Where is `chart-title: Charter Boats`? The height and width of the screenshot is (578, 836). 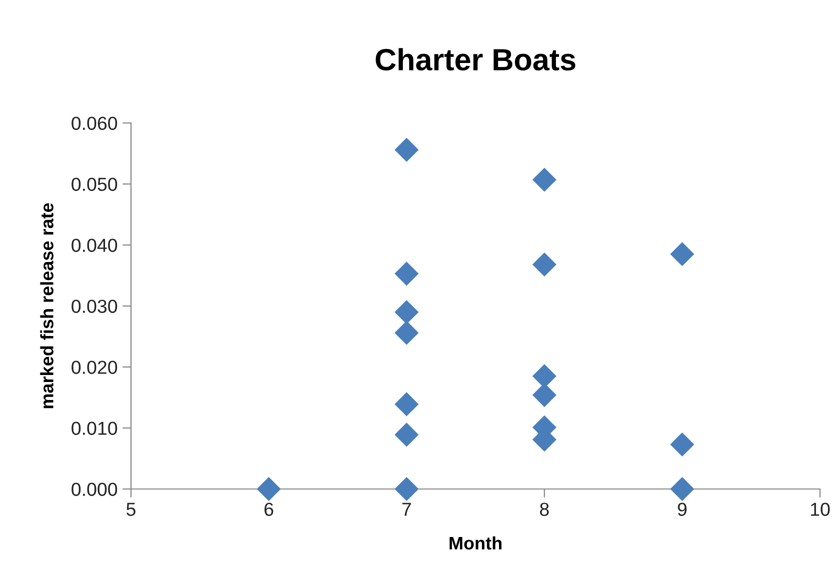
chart-title: Charter Boats is located at coordinates (476, 59).